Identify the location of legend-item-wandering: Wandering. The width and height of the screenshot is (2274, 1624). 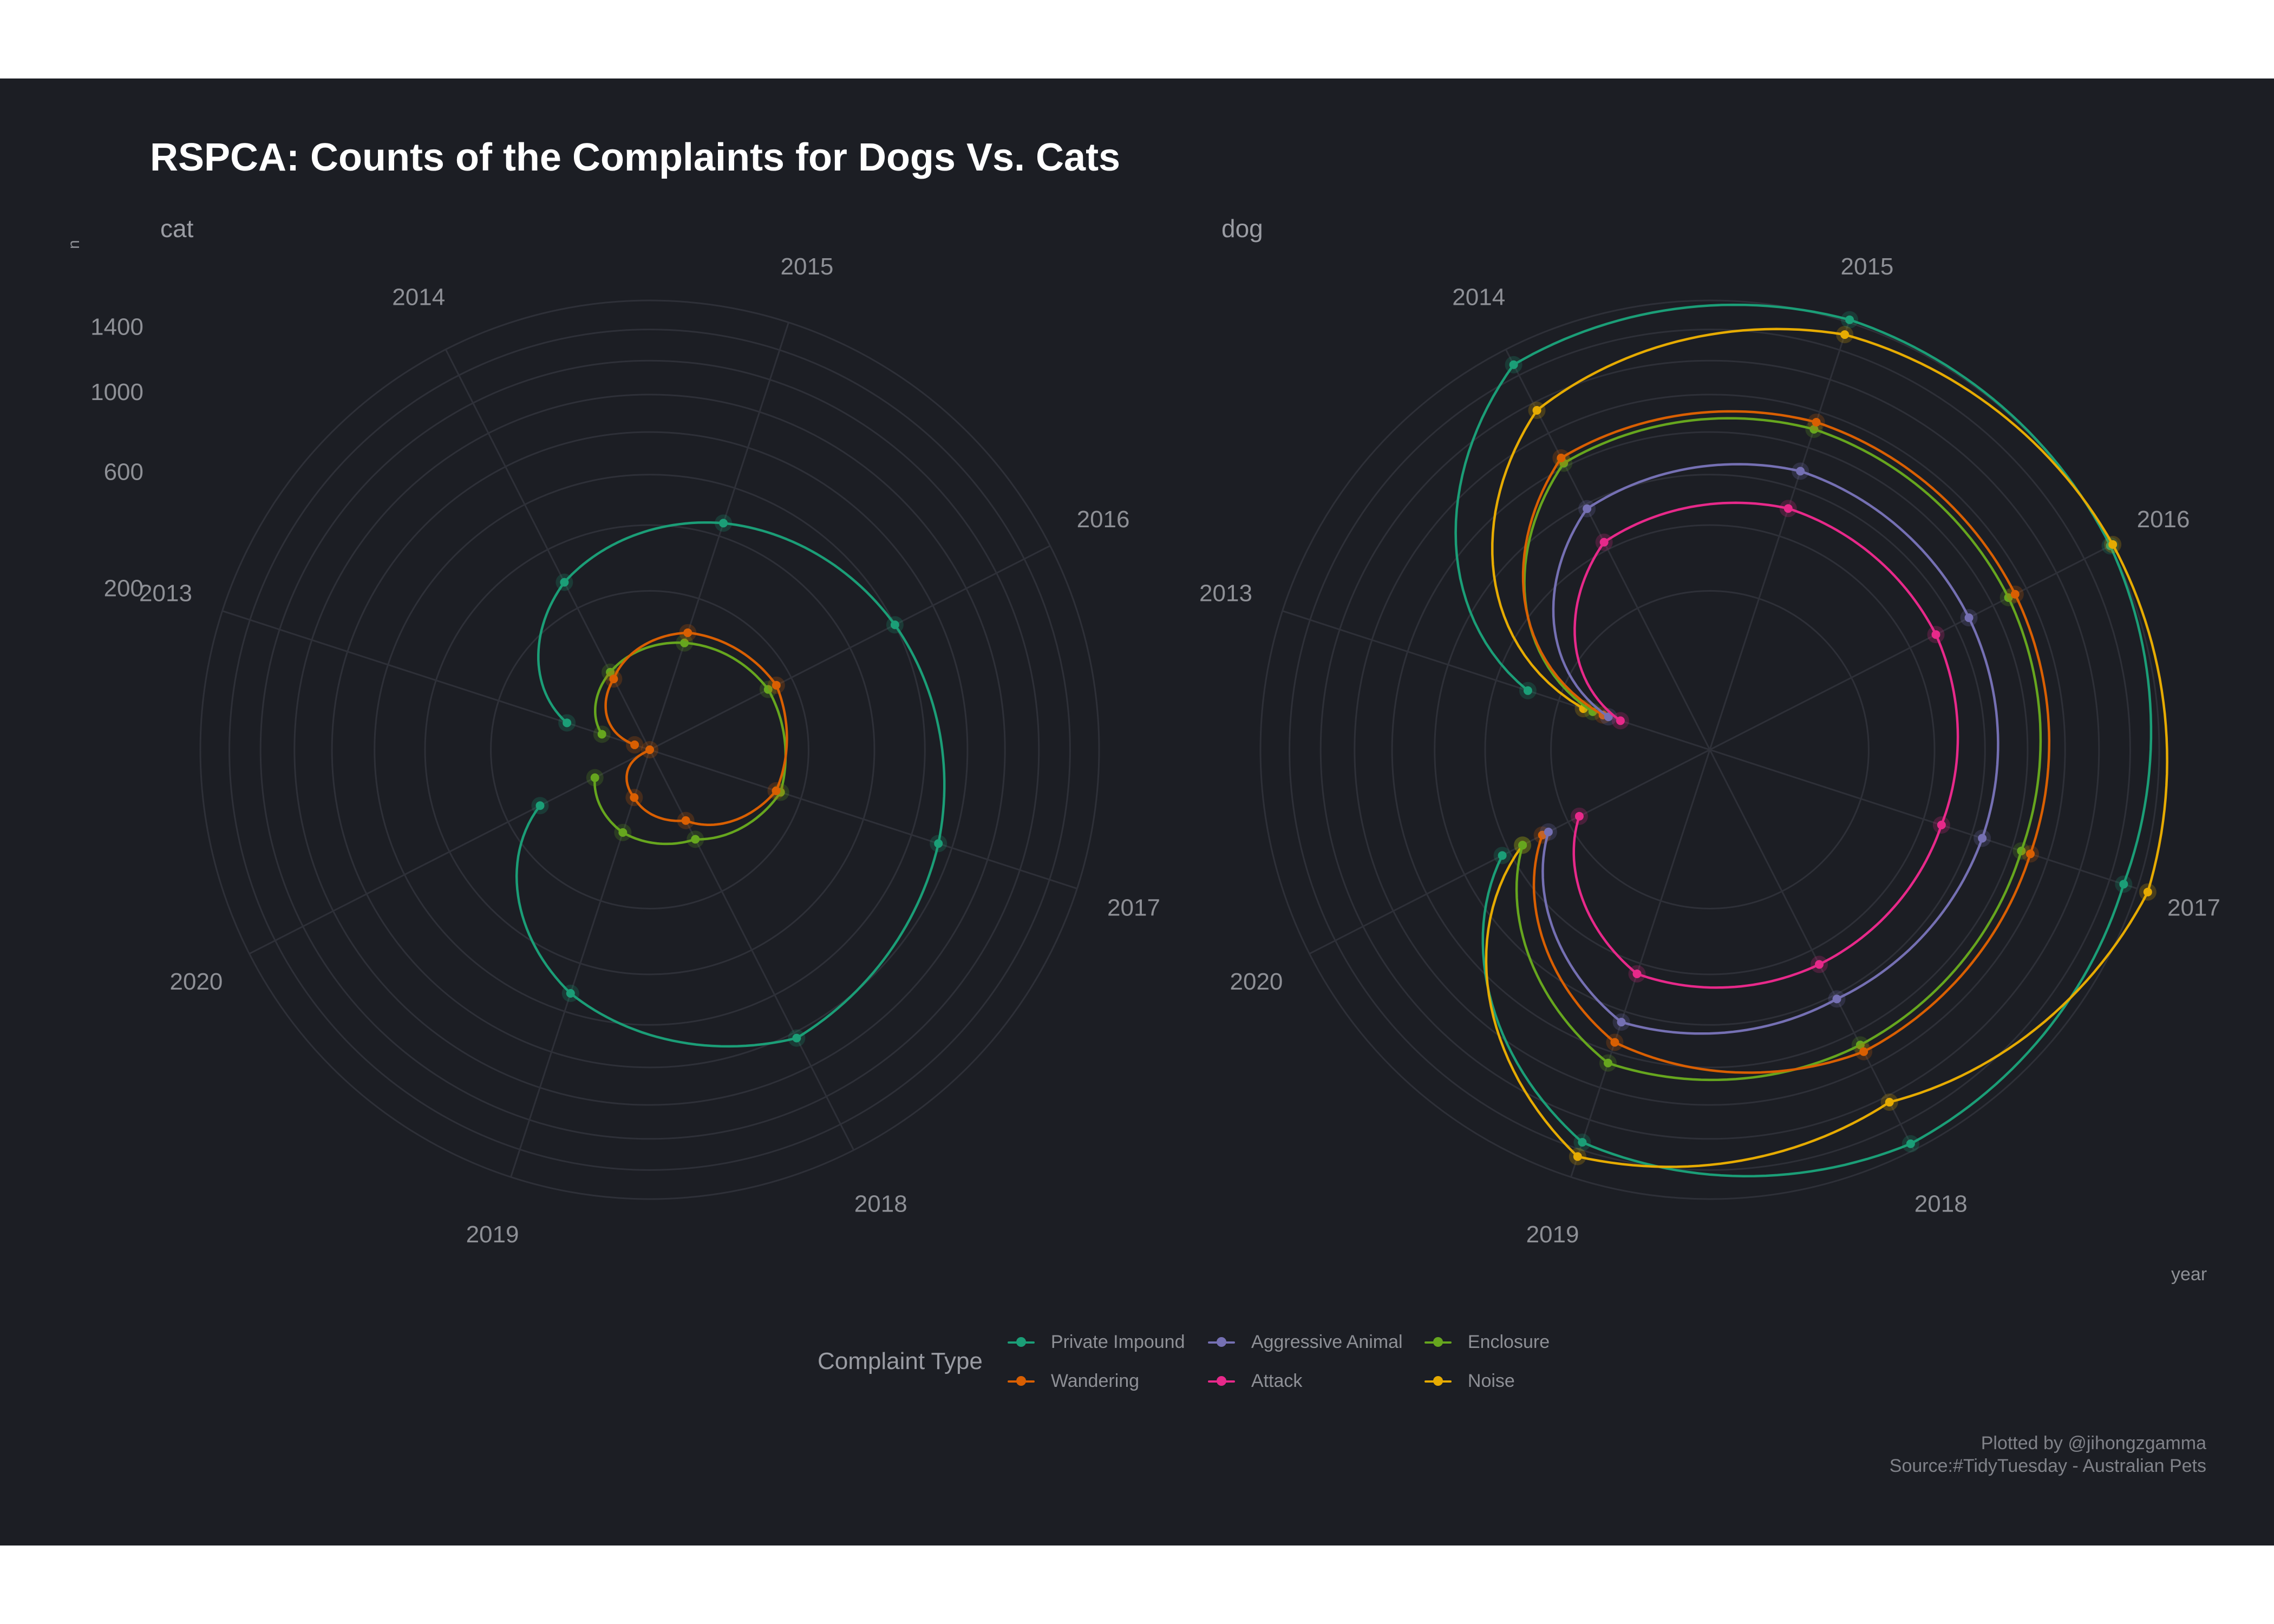
(1105, 1380).